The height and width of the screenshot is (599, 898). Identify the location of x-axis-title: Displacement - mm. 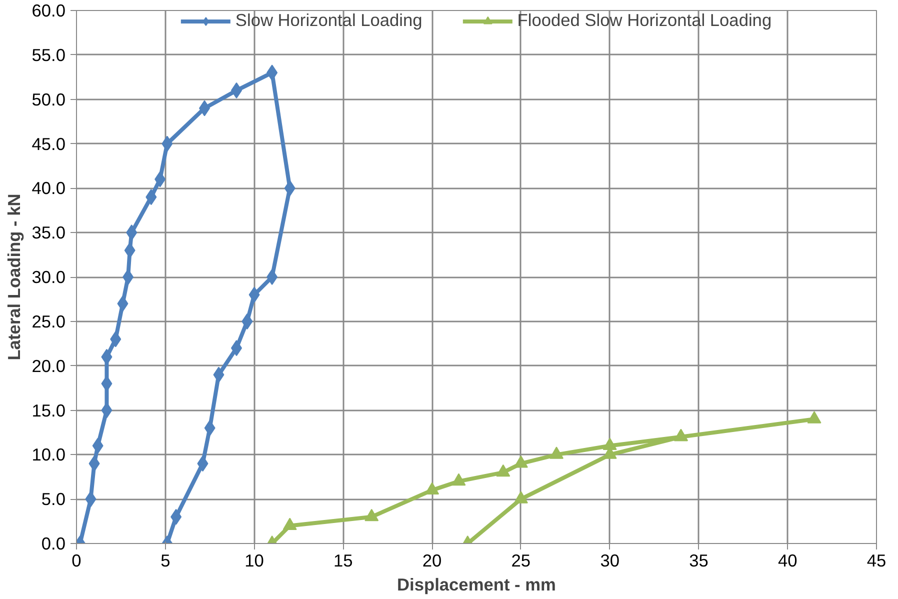
(476, 584).